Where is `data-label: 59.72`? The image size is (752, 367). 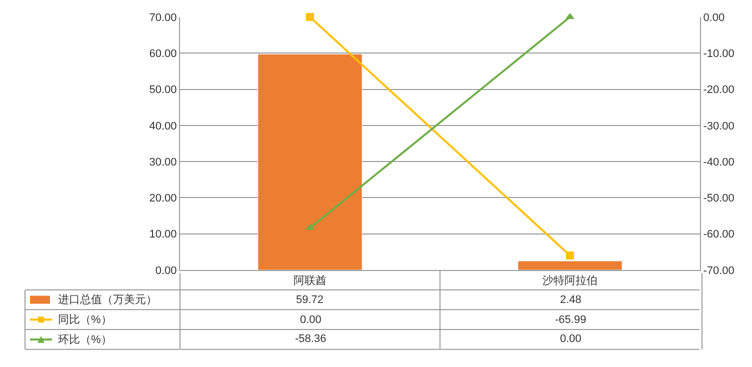 data-label: 59.72 is located at coordinates (310, 300).